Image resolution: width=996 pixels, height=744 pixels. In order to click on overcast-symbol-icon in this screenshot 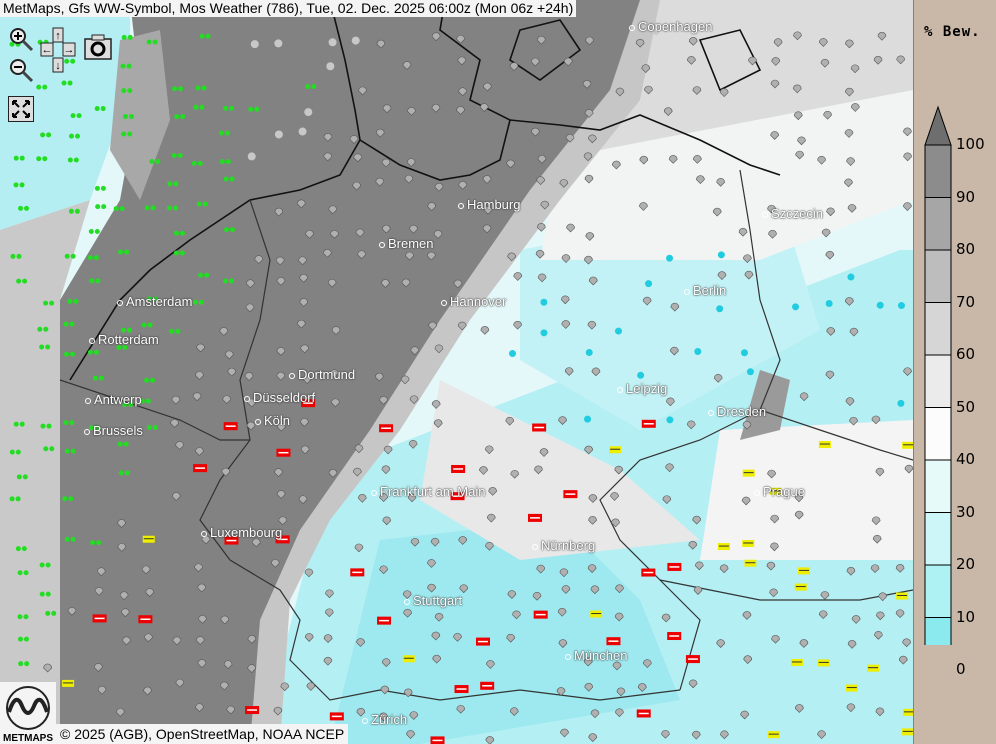, I will do `click(254, 44)`.